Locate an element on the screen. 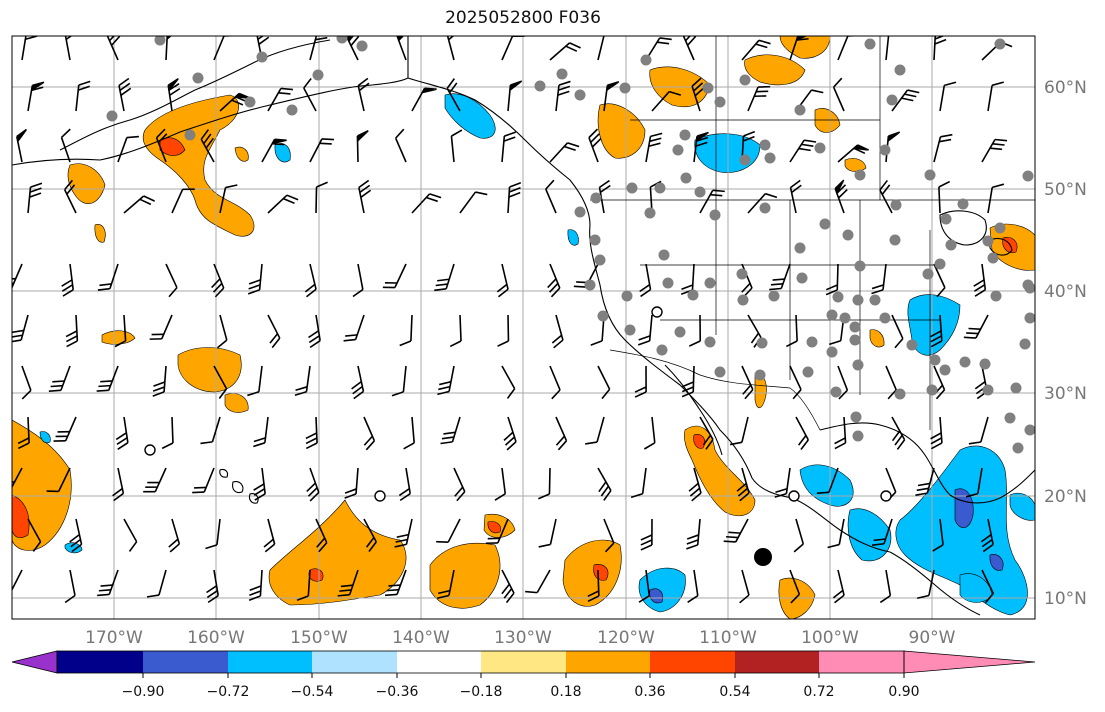  lon-tick-label: 140°W is located at coordinates (421, 638).